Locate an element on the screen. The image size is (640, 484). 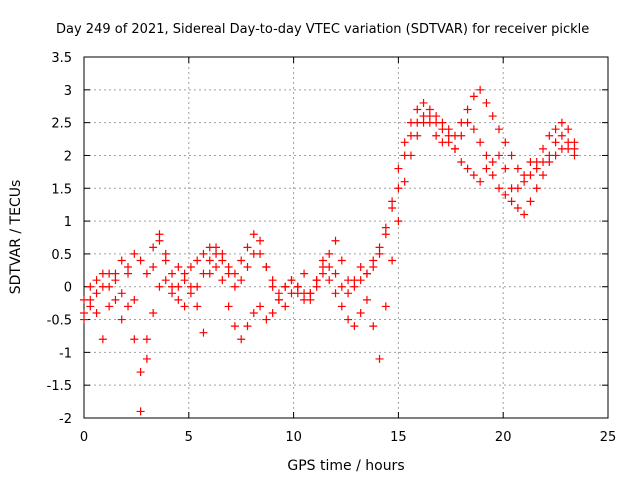
y-tick-label: -2 is located at coordinates (65, 419).